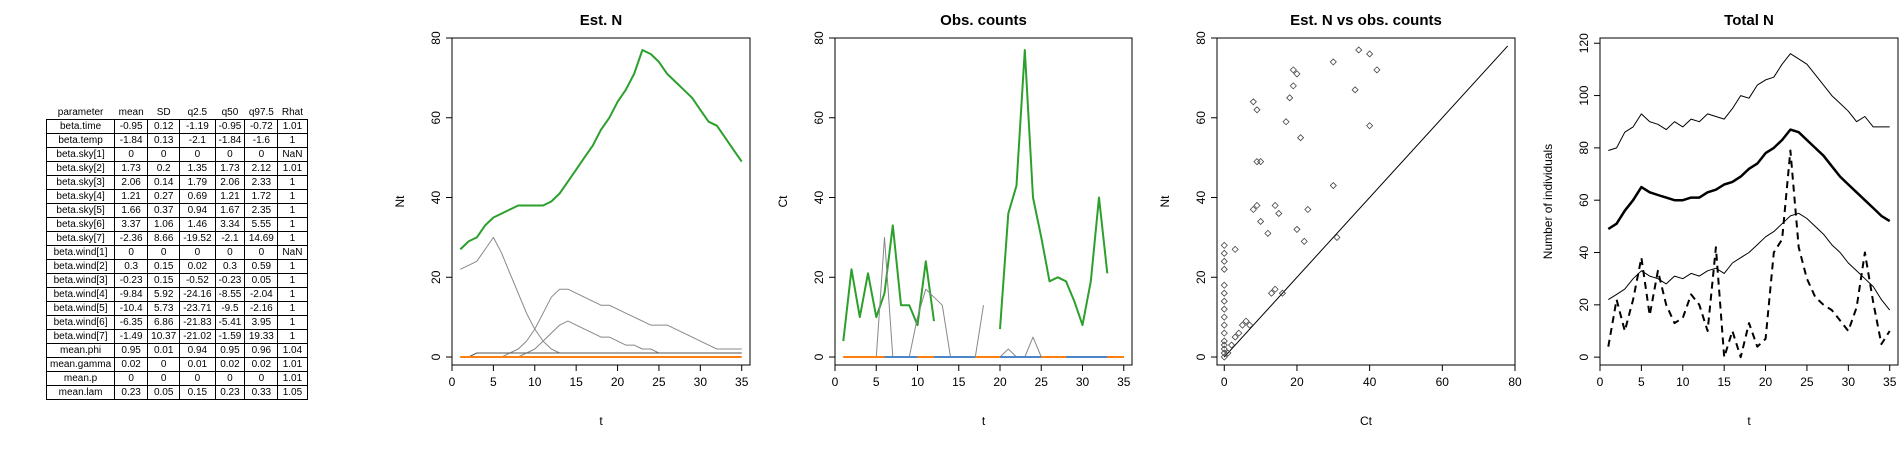 This screenshot has height=450, width=1900. Describe the element at coordinates (176, 140) in the screenshot. I see `table-row: beta.temp -1.84 0.13 -2.1 -1.84 -1.6 1` at that location.